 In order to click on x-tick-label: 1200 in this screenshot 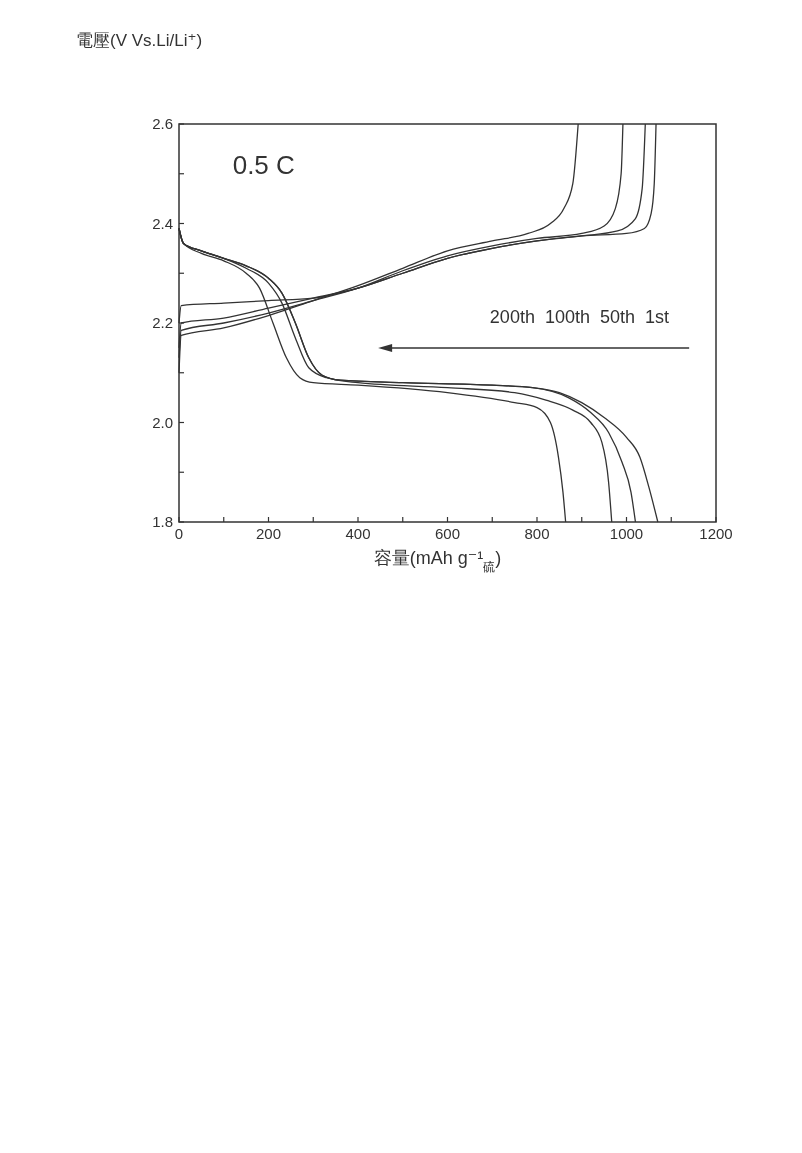, I will do `click(716, 533)`.